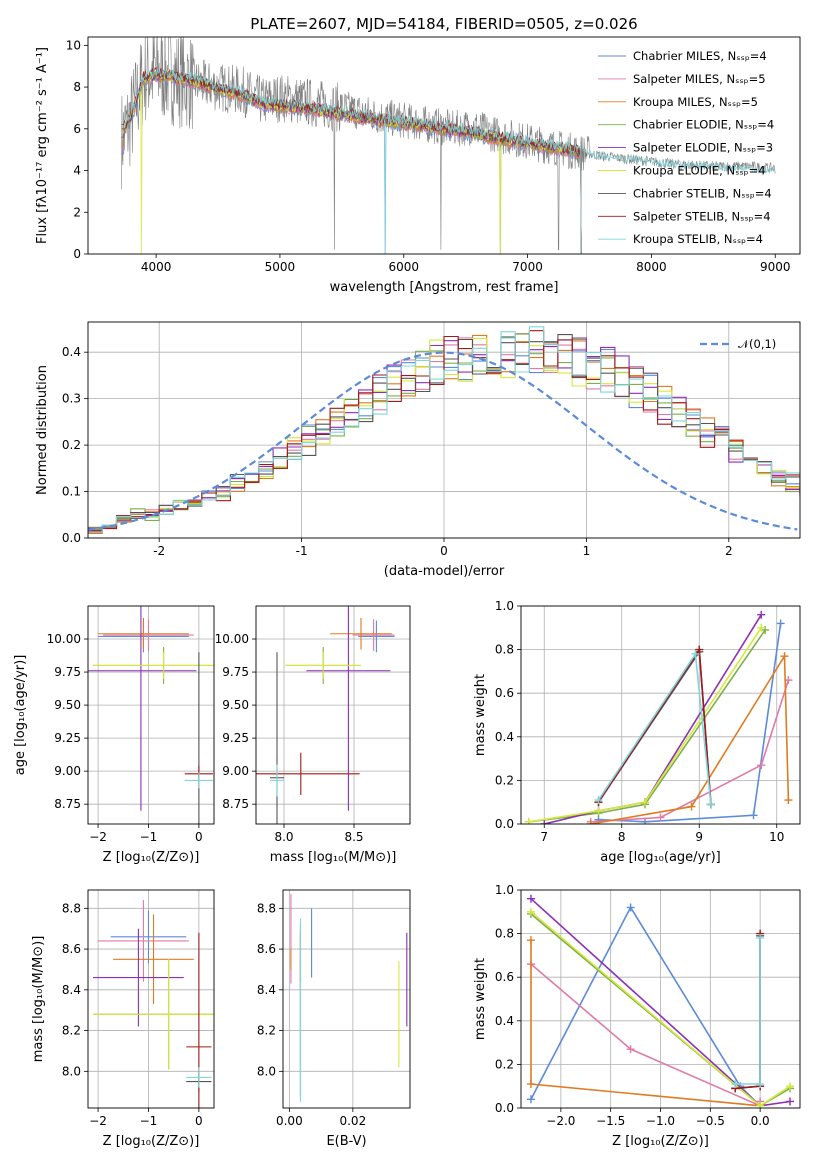 This screenshot has height=1170, width=819. What do you see at coordinates (703, 125) in the screenshot?
I see `legend-label: Chabrier ELODIE, Nₛₛₚ=4` at bounding box center [703, 125].